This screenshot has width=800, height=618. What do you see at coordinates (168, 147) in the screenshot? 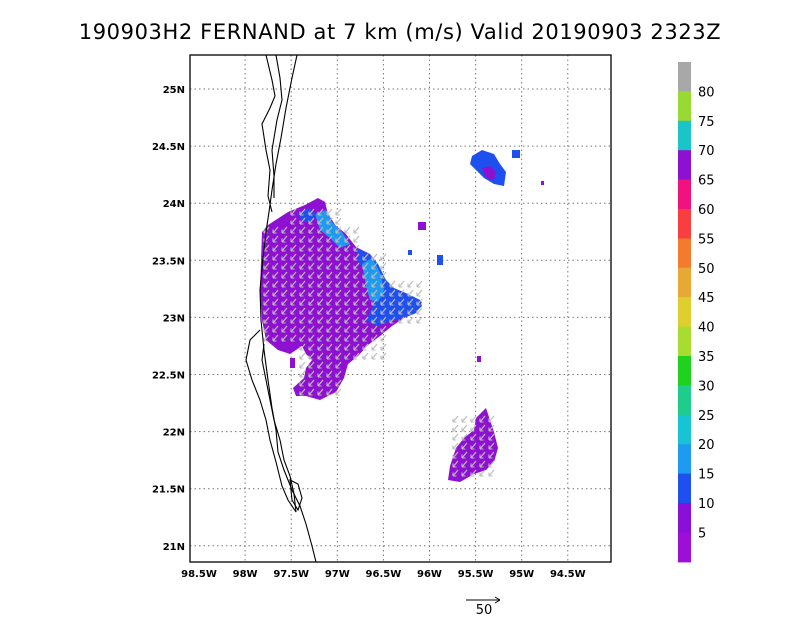
I see `latitude-label: 24.5N` at bounding box center [168, 147].